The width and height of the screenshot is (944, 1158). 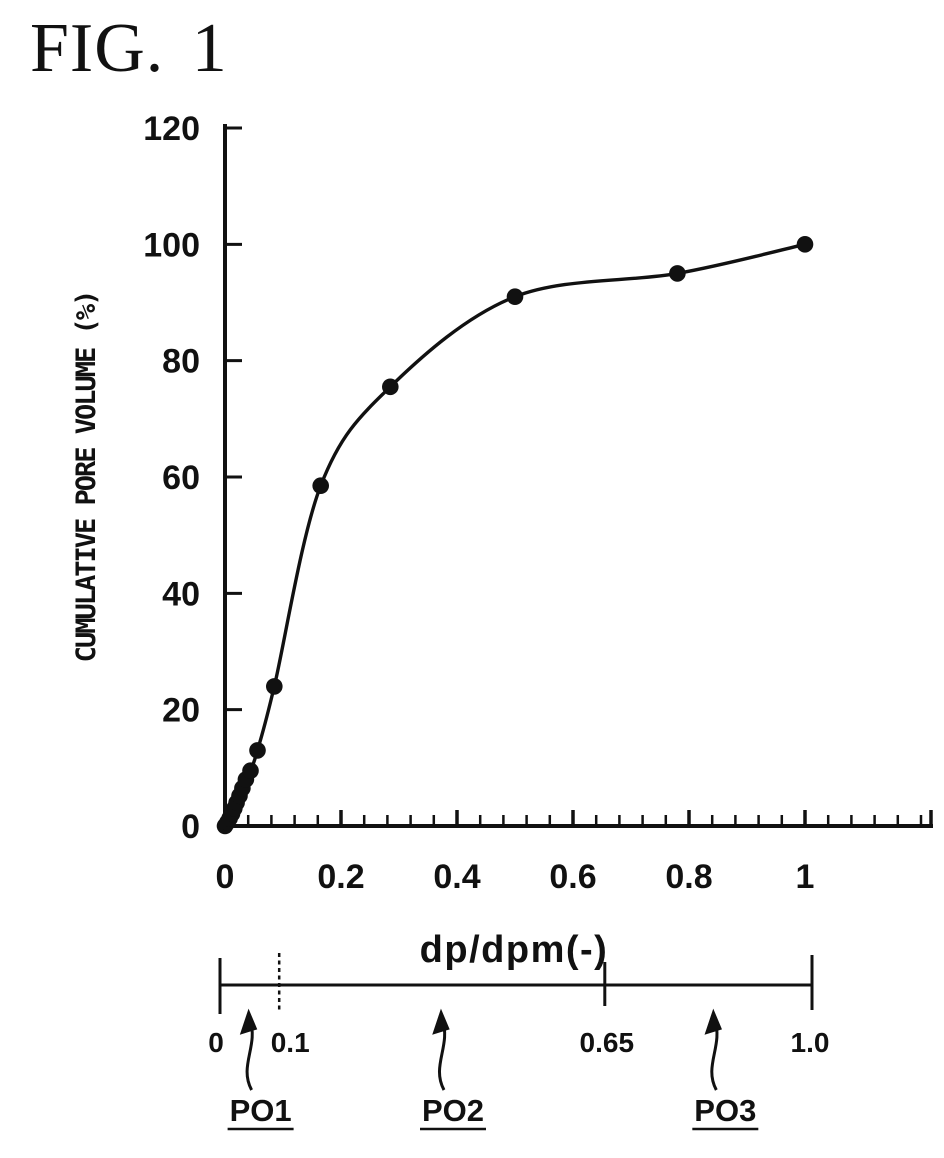 What do you see at coordinates (453, 1110) in the screenshot?
I see `region-label: PO2` at bounding box center [453, 1110].